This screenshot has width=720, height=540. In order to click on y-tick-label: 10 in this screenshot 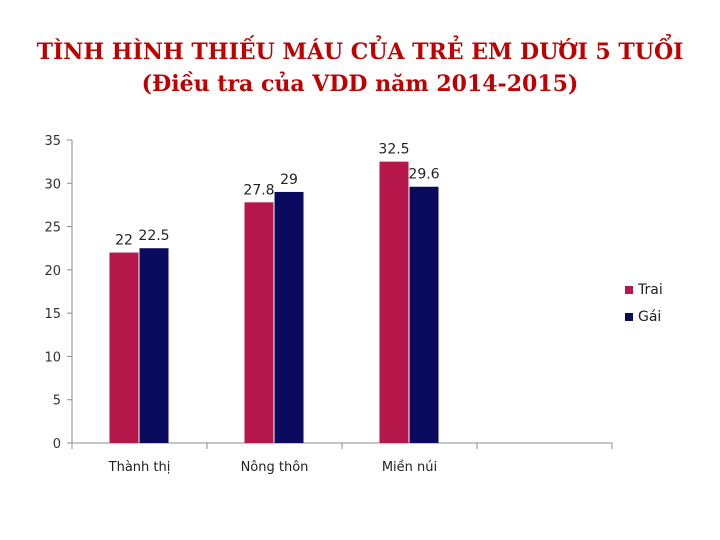, I will do `click(52, 357)`.